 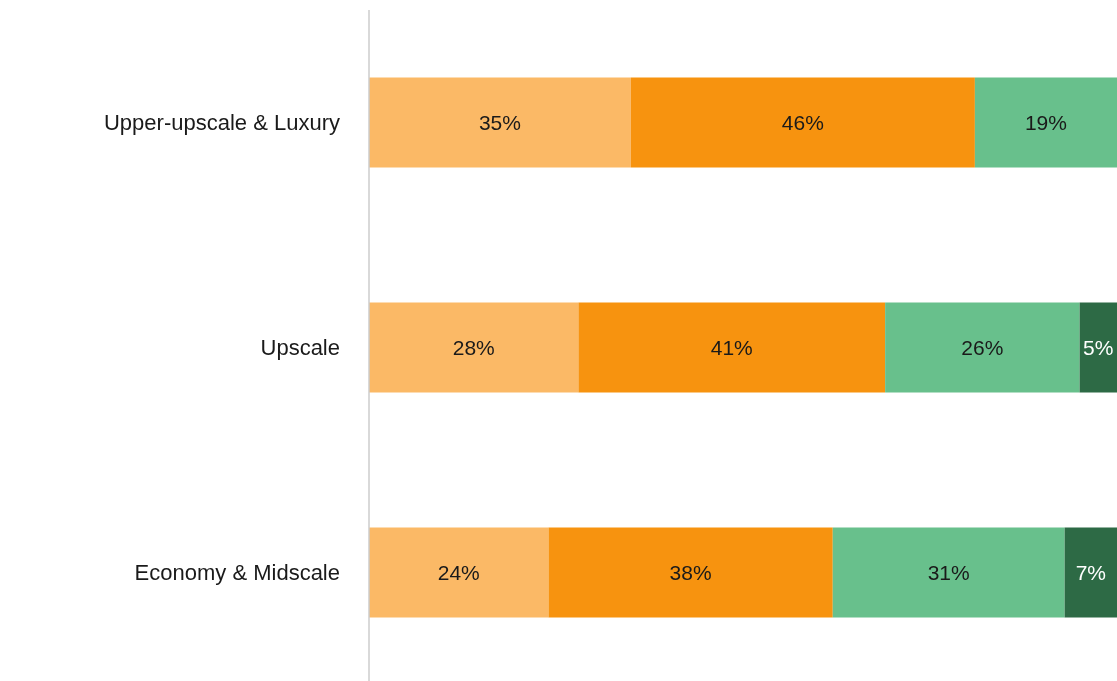 I want to click on data-label: 41%, so click(x=731, y=347).